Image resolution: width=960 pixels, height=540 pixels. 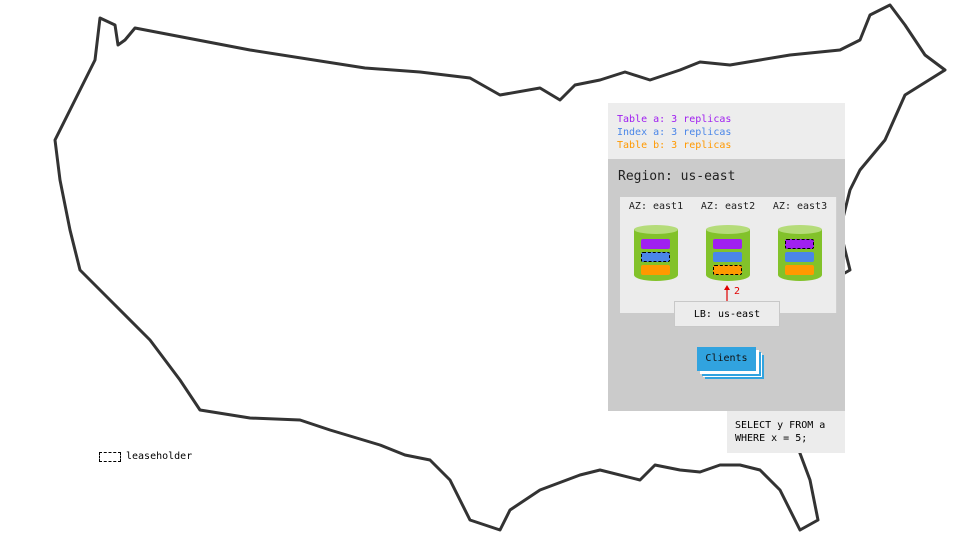 I want to click on request-arrow, so click(x=727, y=293).